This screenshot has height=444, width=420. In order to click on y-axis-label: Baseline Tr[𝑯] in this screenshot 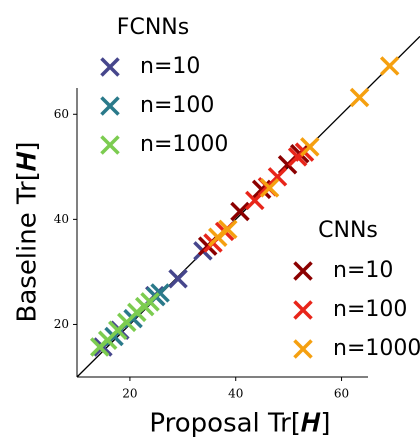, I will do `click(28, 231)`.